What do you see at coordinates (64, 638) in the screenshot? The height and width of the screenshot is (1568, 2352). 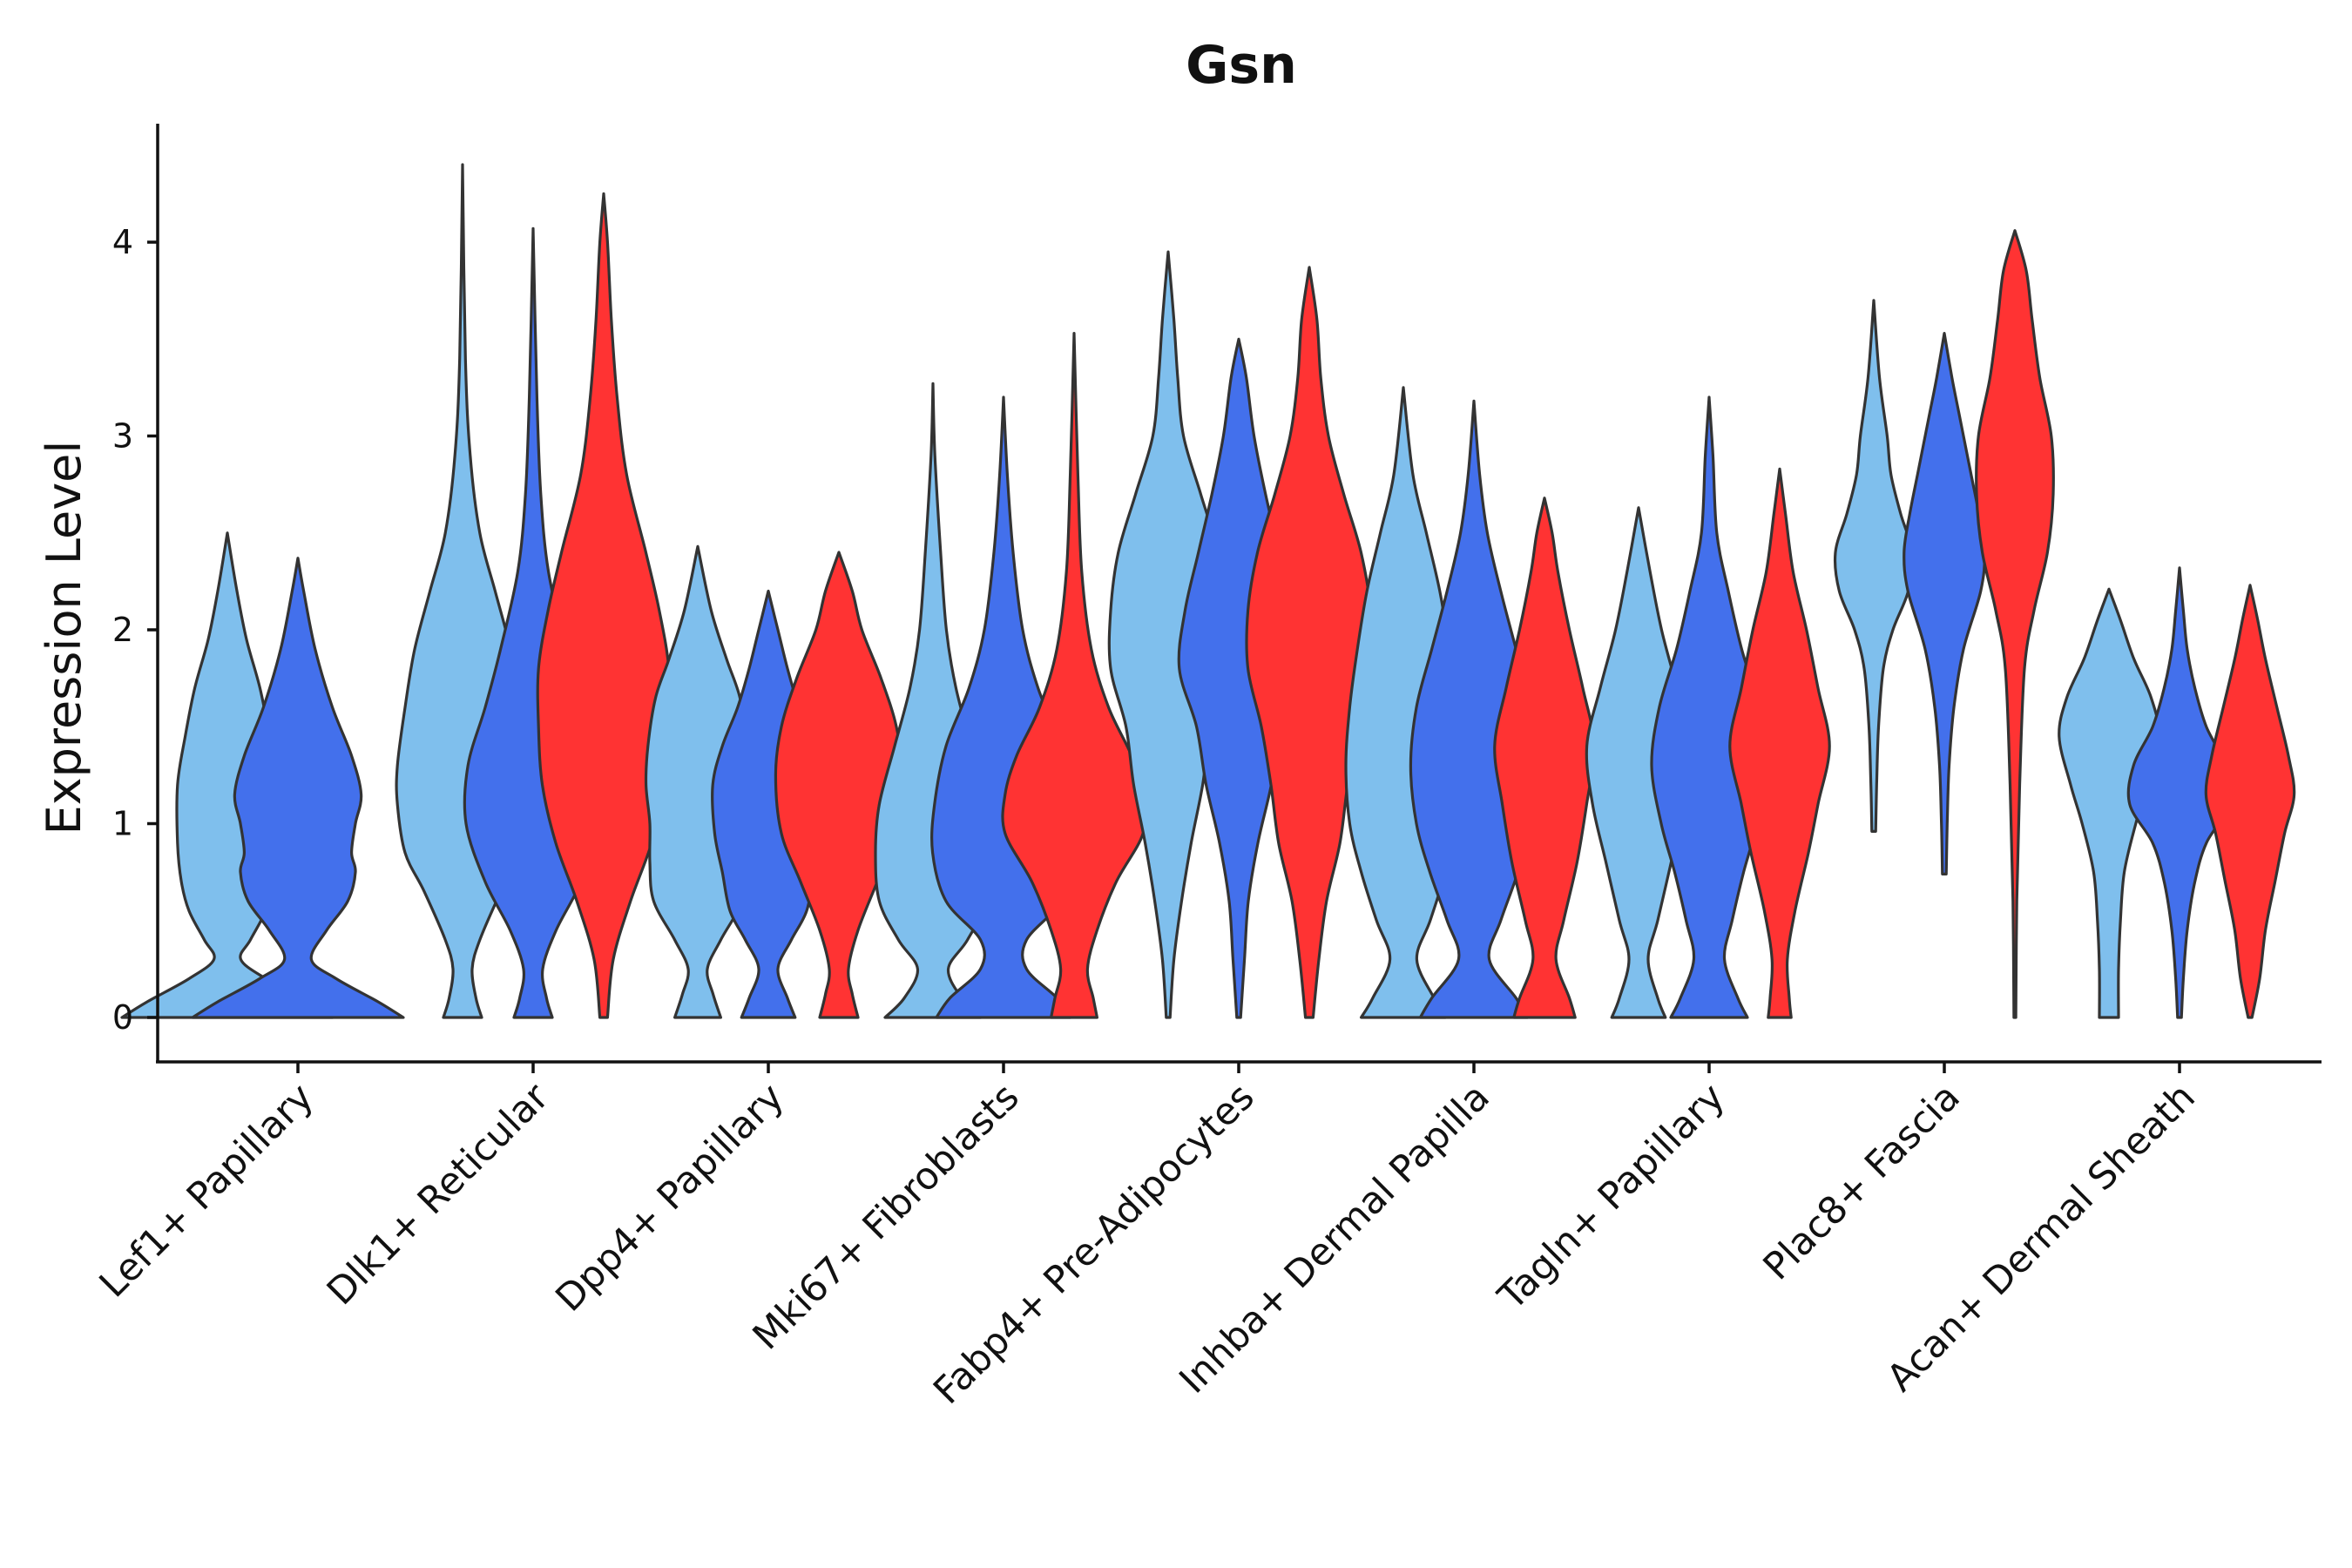 I see `y-axis-label: Expression Level` at bounding box center [64, 638].